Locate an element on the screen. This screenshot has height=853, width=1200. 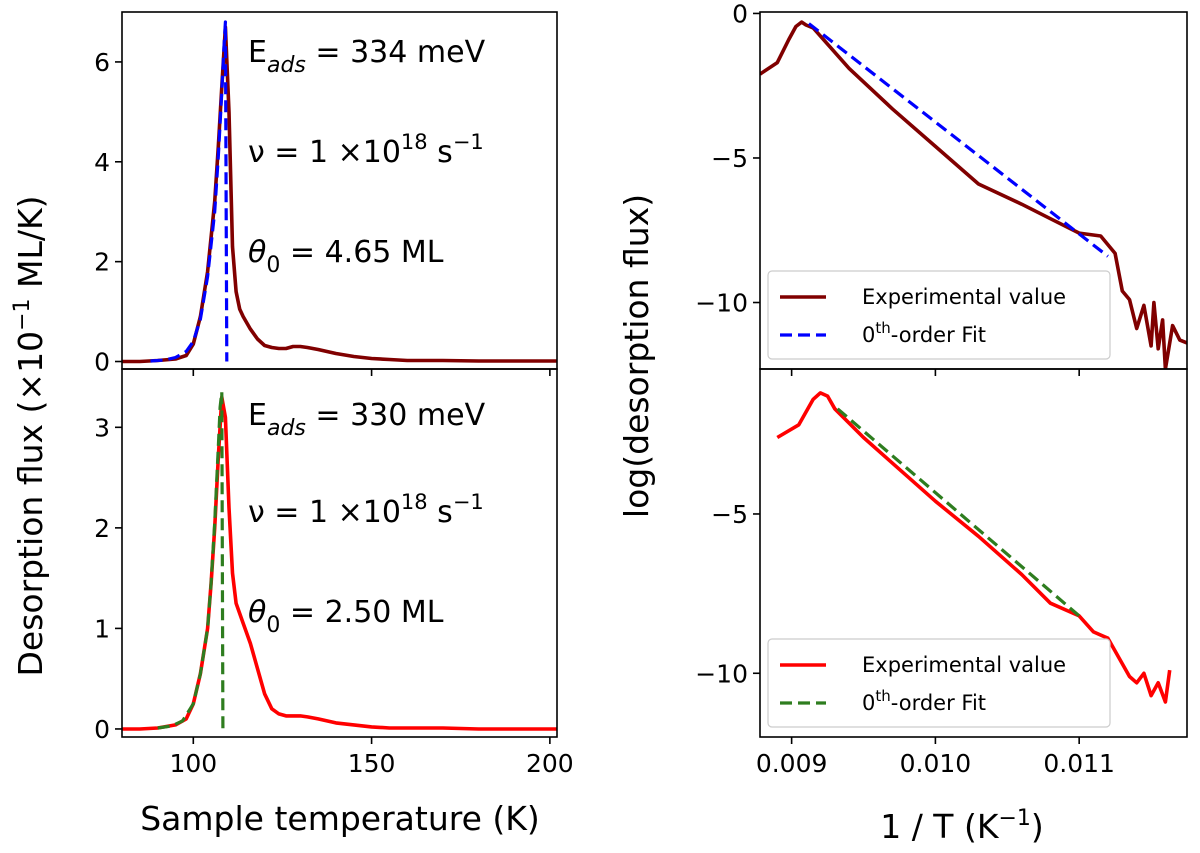
experimental-line-bottom-left is located at coordinates (339, 563).